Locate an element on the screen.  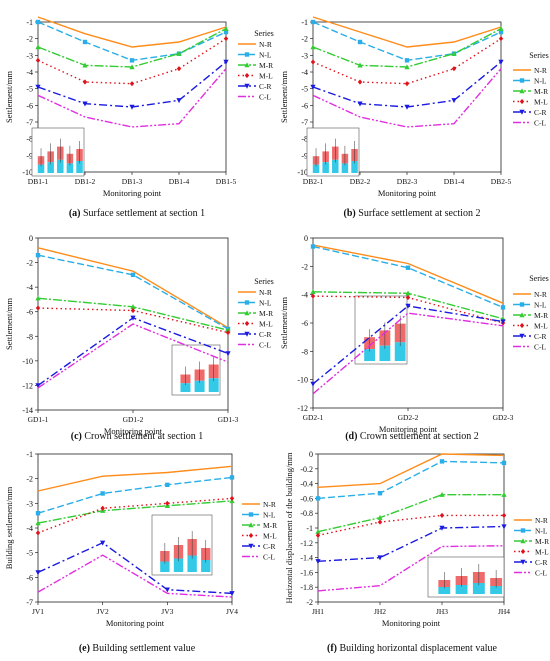
panel-caption-label: (b) is located at coordinates (351, 213).